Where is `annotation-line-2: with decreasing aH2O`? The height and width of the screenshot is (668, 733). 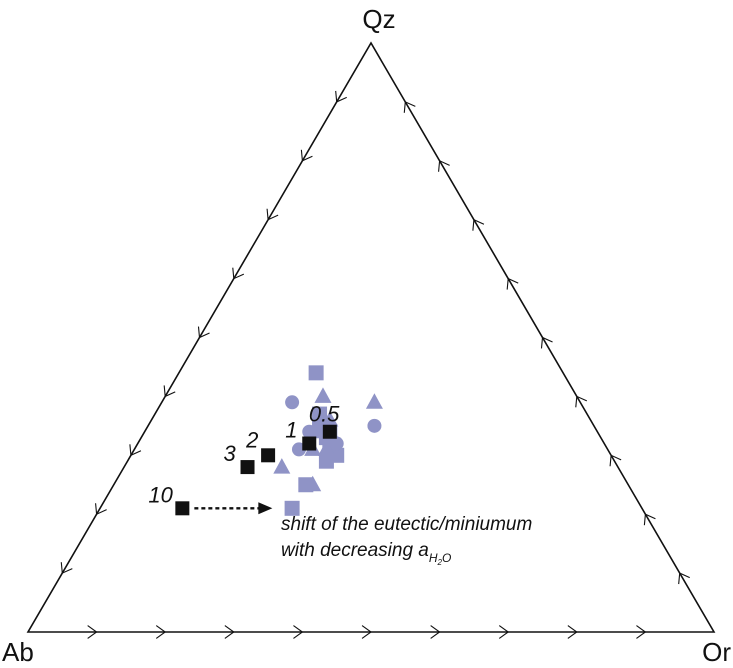 annotation-line-2: with decreasing aH2O is located at coordinates (366, 553).